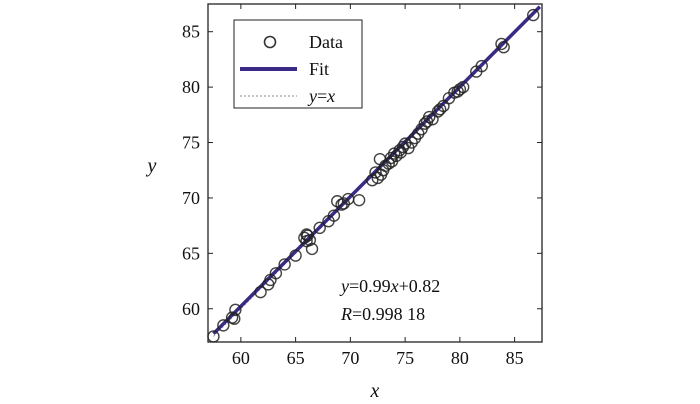  Describe the element at coordinates (191, 87) in the screenshot. I see `y-tick-label: 80` at that location.